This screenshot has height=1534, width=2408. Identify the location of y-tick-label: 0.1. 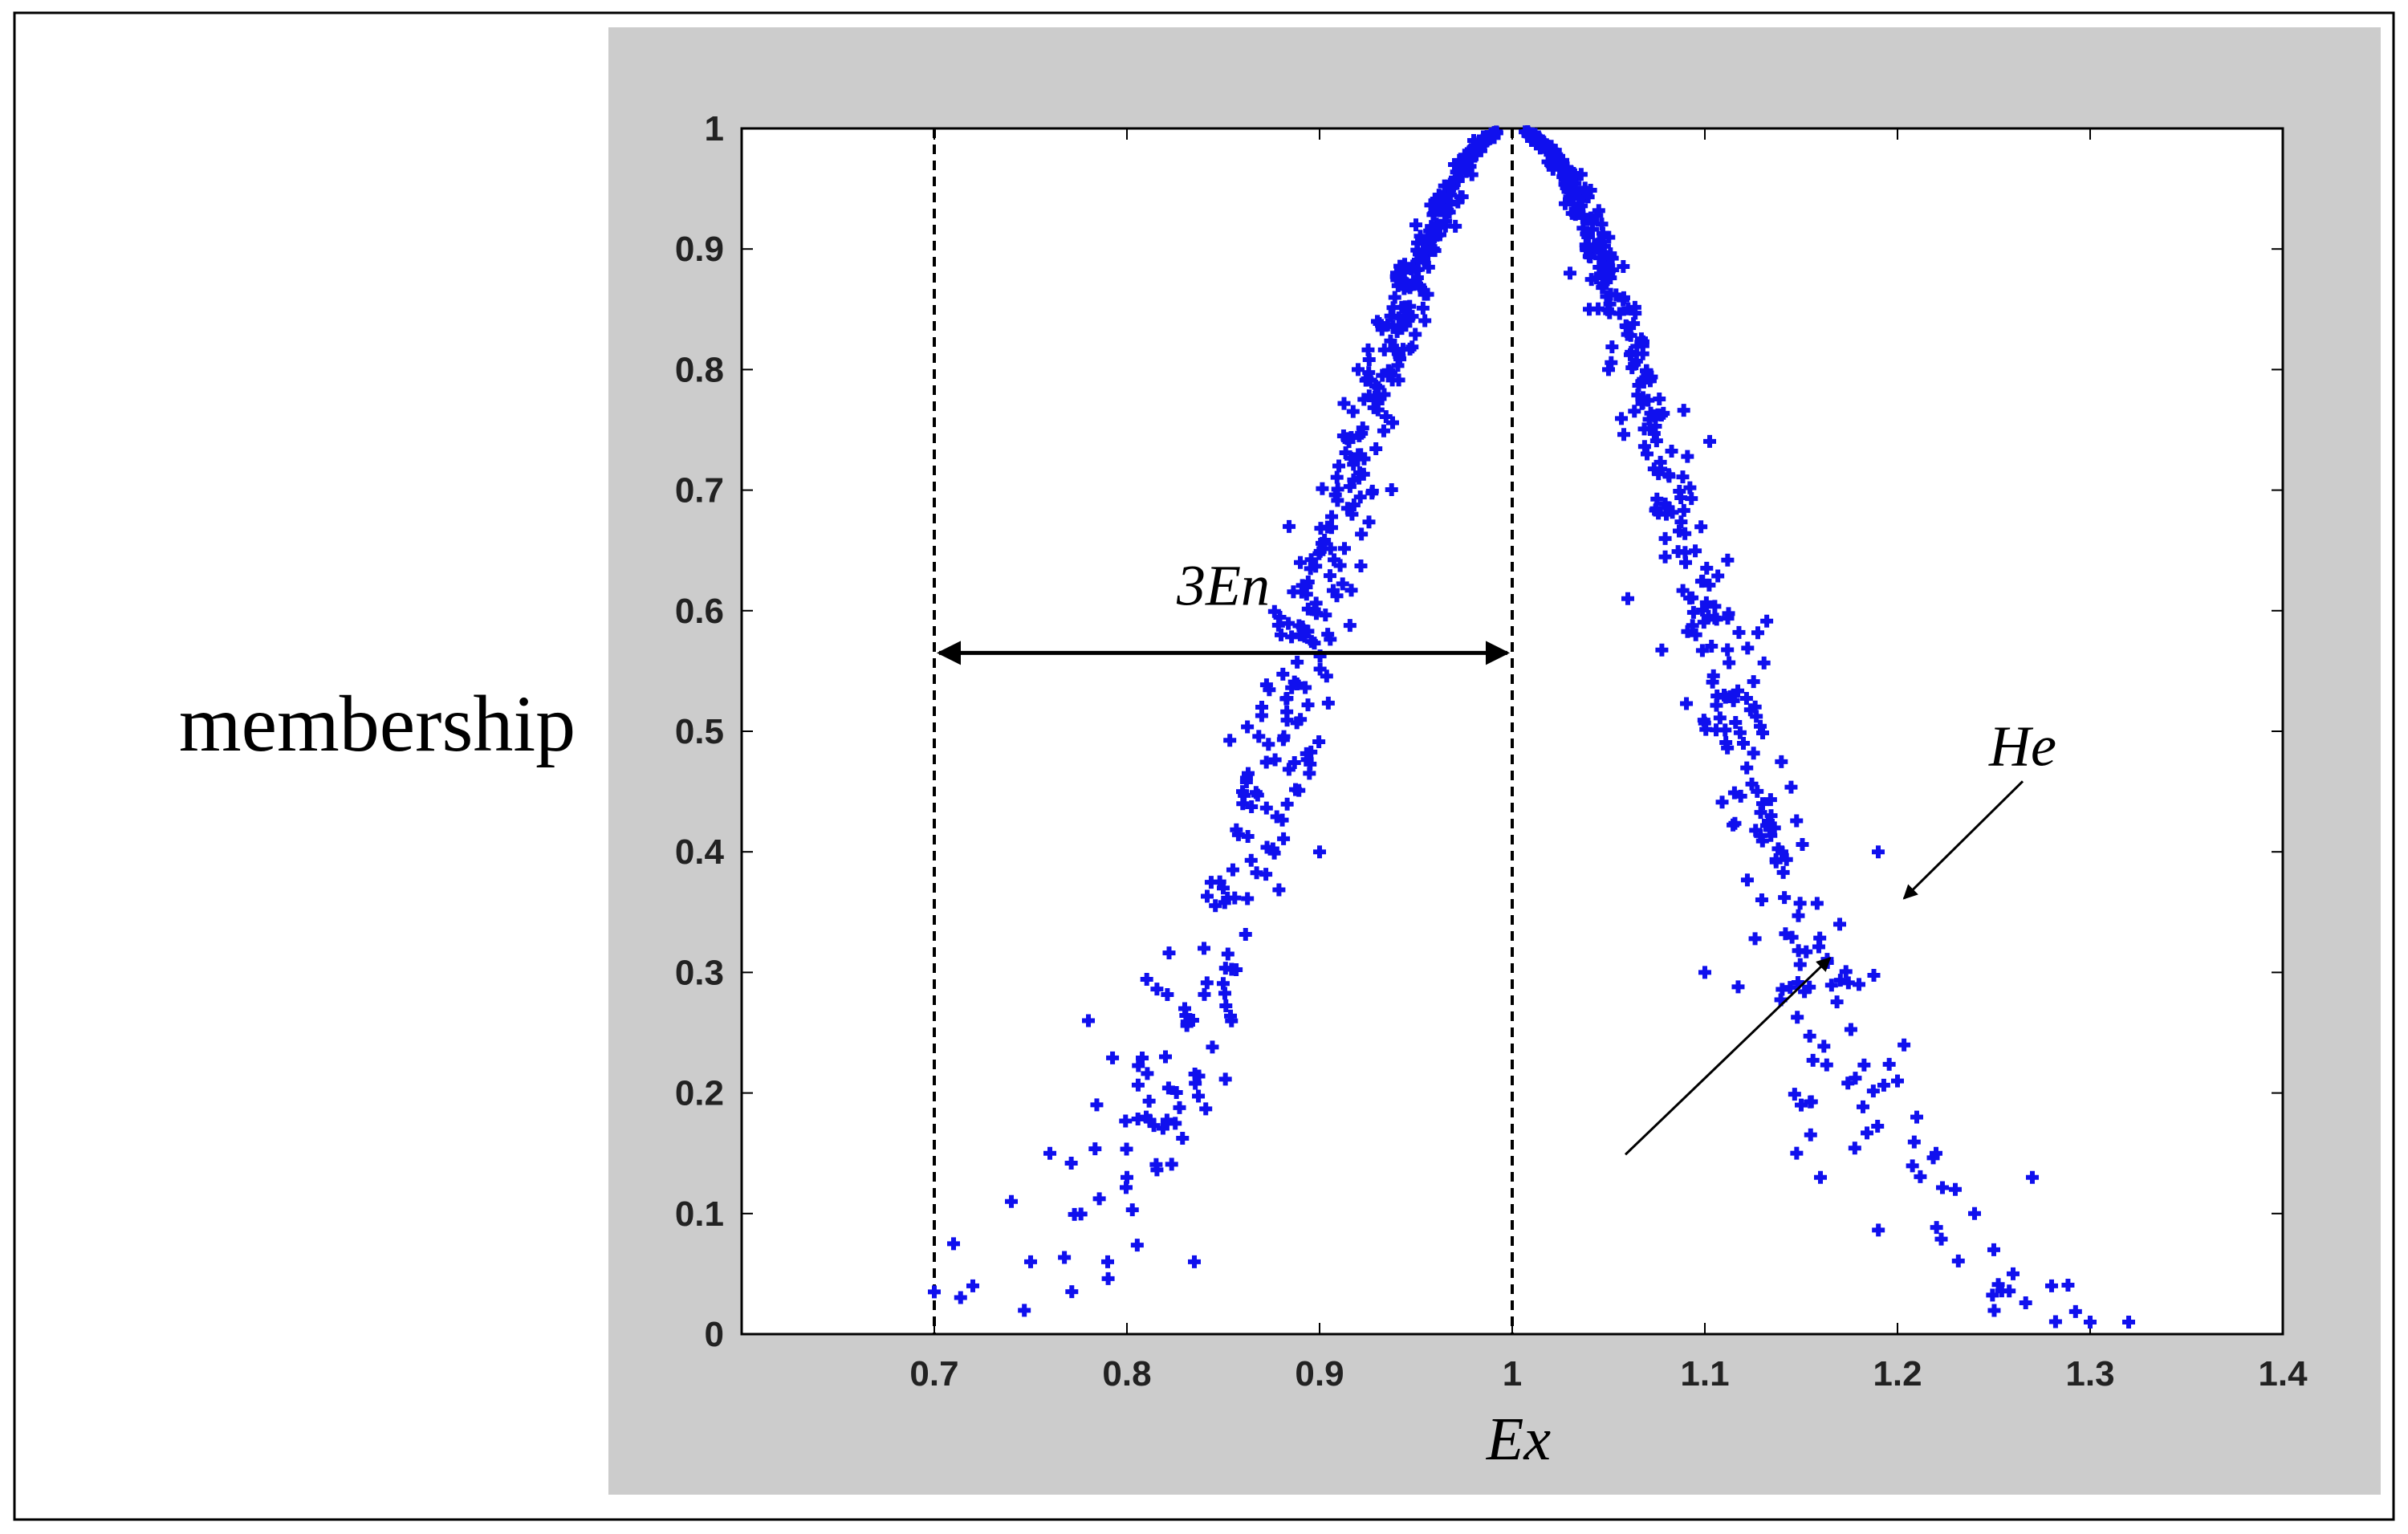
(699, 1214).